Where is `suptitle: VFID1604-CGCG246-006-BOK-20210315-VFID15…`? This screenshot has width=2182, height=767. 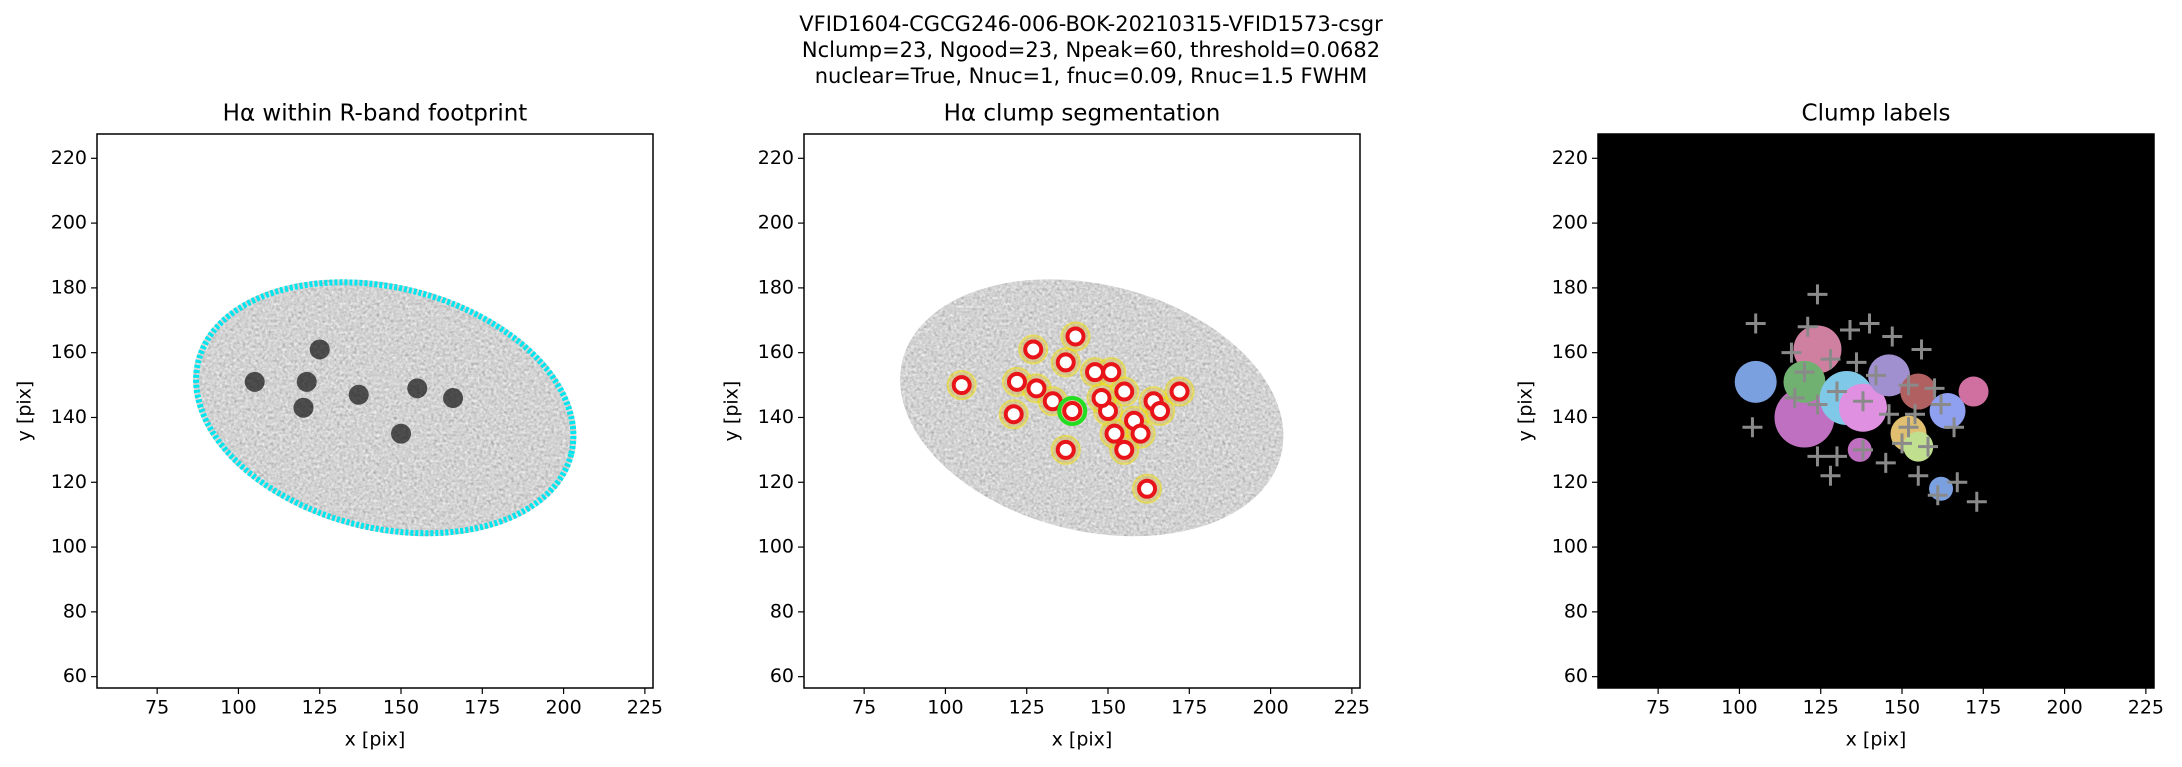 suptitle: VFID1604-CGCG246-006-BOK-20210315-VFID15… is located at coordinates (1091, 24).